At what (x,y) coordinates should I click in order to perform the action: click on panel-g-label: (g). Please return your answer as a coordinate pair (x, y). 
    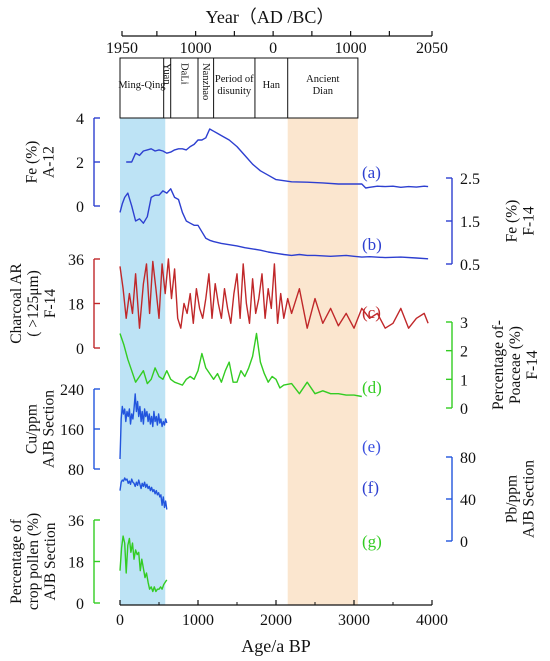
    Looking at the image, I should click on (372, 541).